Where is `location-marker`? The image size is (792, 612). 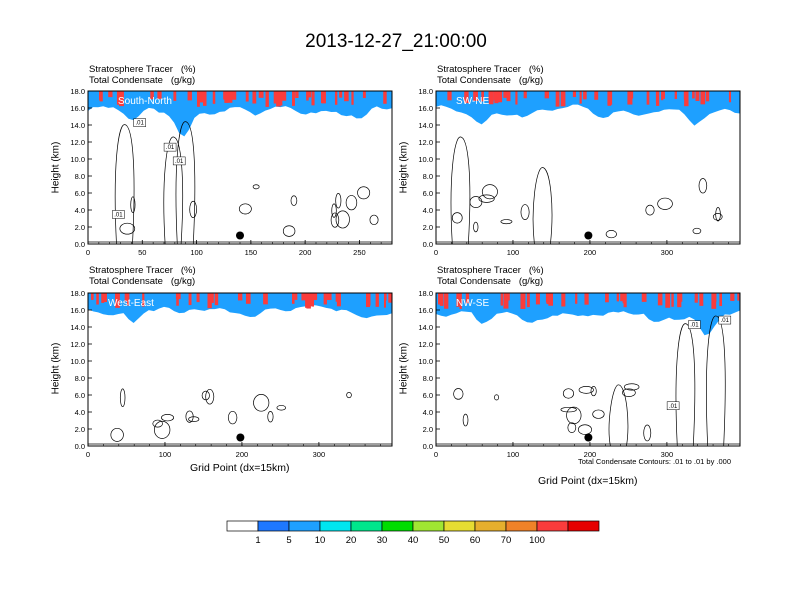 location-marker is located at coordinates (588, 437).